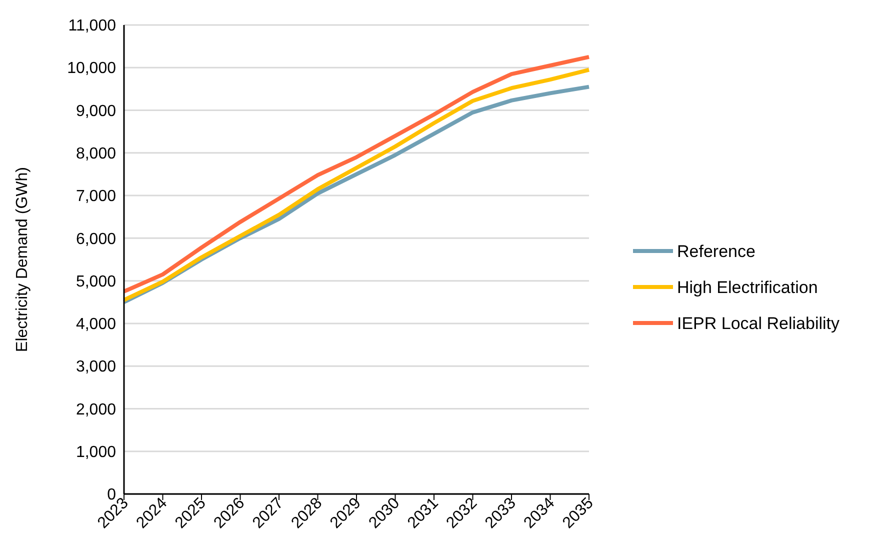  What do you see at coordinates (96, 409) in the screenshot?
I see `y-tick-label: 2,000` at bounding box center [96, 409].